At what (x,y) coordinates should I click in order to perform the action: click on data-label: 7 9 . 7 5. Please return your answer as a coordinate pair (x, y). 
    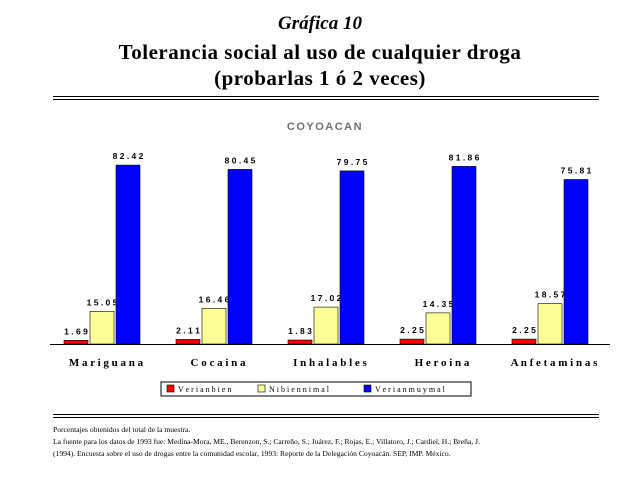
    Looking at the image, I should click on (352, 162).